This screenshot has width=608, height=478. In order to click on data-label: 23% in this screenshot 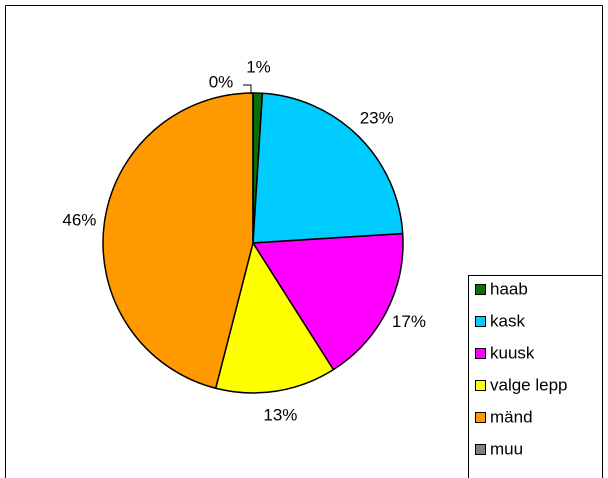, I will do `click(377, 118)`.